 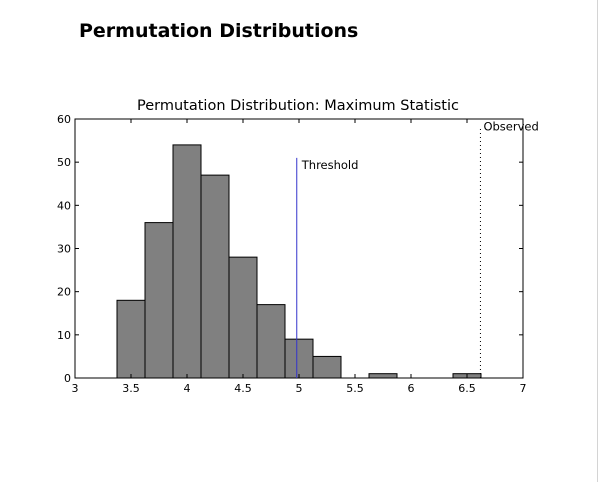 What do you see at coordinates (523, 388) in the screenshot?
I see `x-tick-label-8: 7` at bounding box center [523, 388].